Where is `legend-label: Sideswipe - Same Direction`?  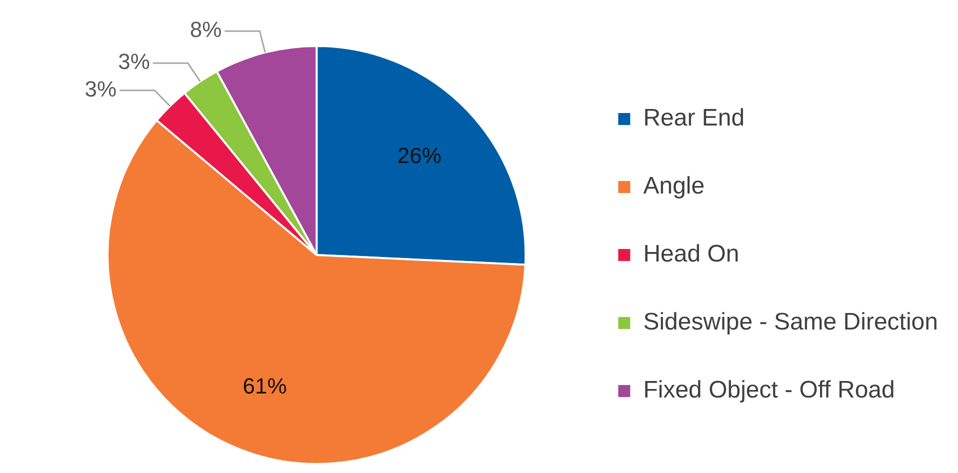
legend-label: Sideswipe - Same Direction is located at coordinates (790, 322).